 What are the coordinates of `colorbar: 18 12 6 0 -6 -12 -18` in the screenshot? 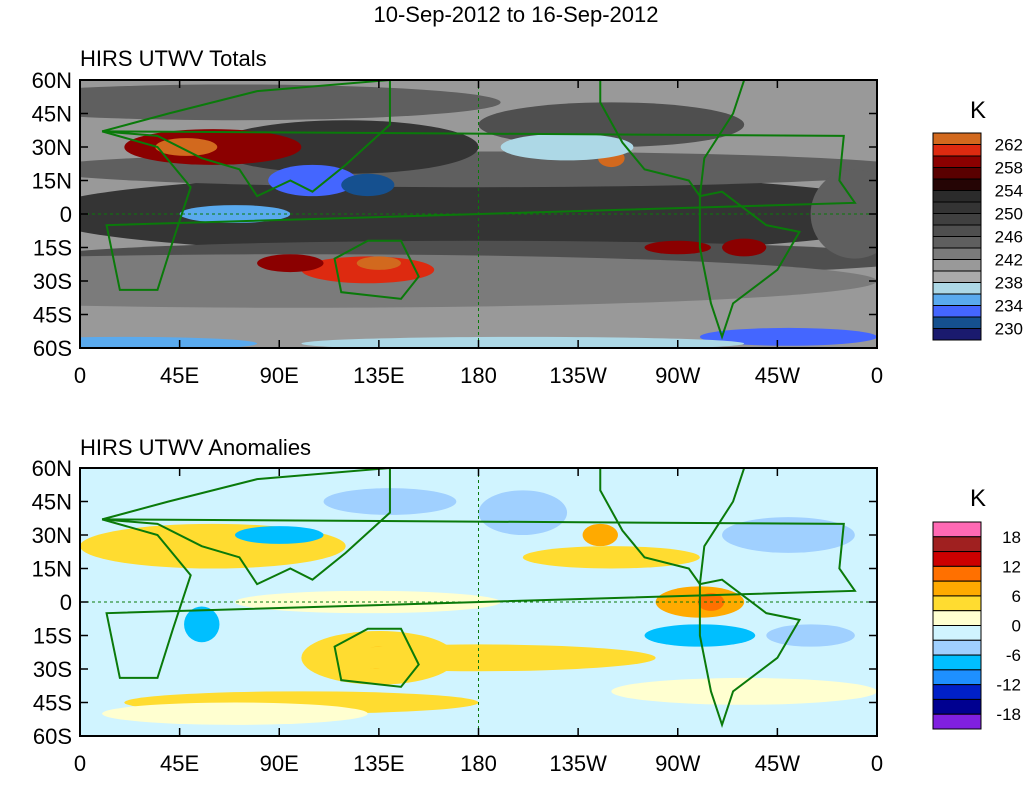 It's located at (976, 625).